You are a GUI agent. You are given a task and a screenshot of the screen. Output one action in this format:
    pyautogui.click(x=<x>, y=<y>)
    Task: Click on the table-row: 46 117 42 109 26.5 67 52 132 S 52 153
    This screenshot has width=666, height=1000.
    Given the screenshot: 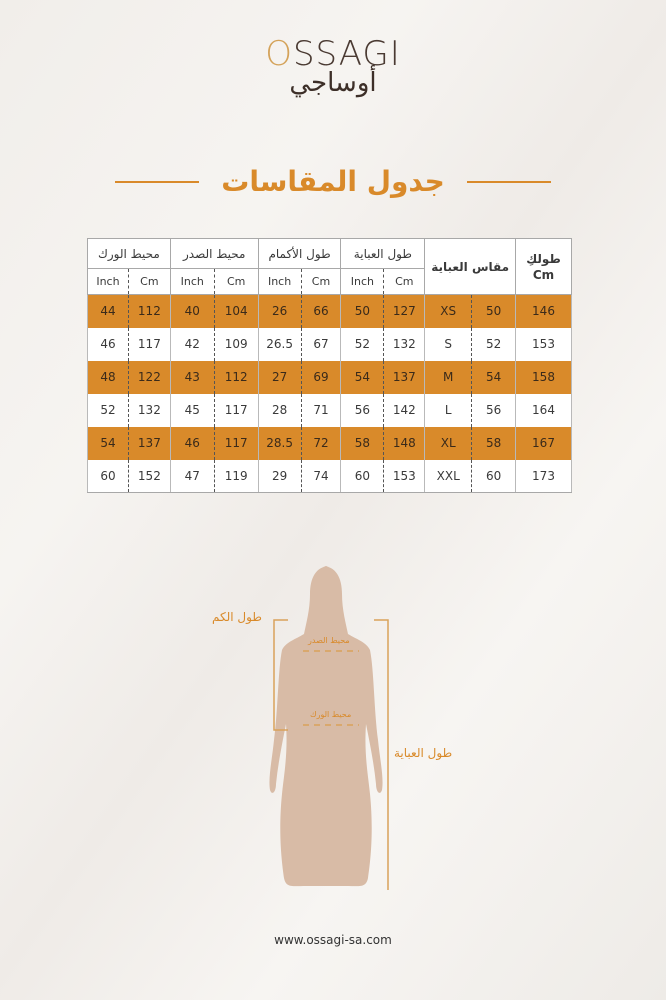 What is the action you would take?
    pyautogui.click(x=329, y=344)
    